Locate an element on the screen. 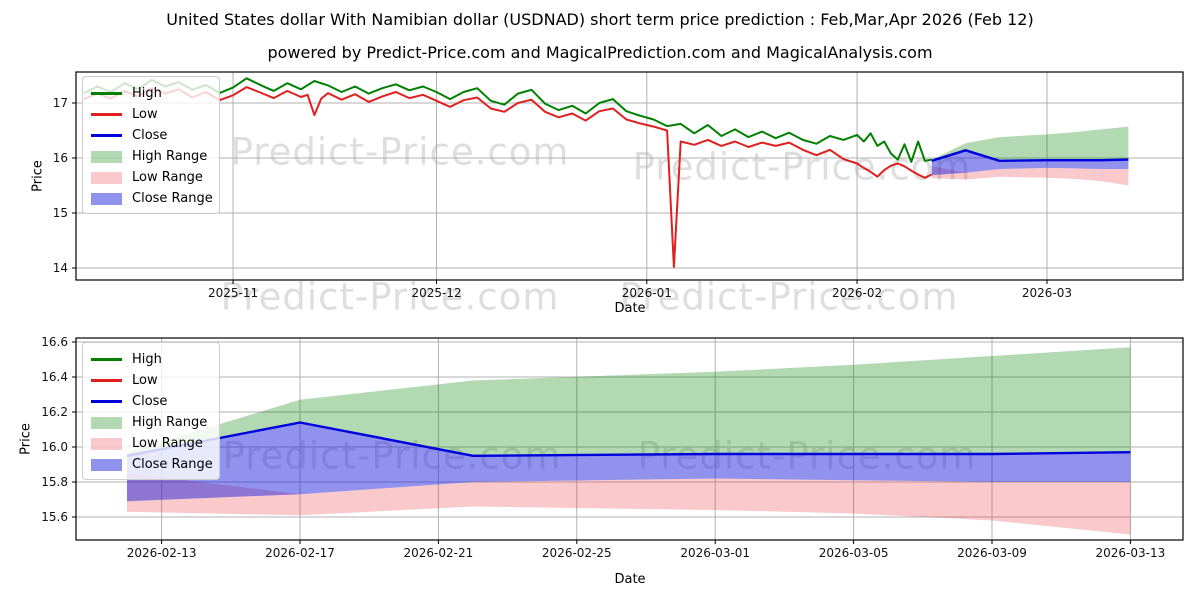 This screenshot has height=600, width=1200. bottom-low-range-band is located at coordinates (629, 504).